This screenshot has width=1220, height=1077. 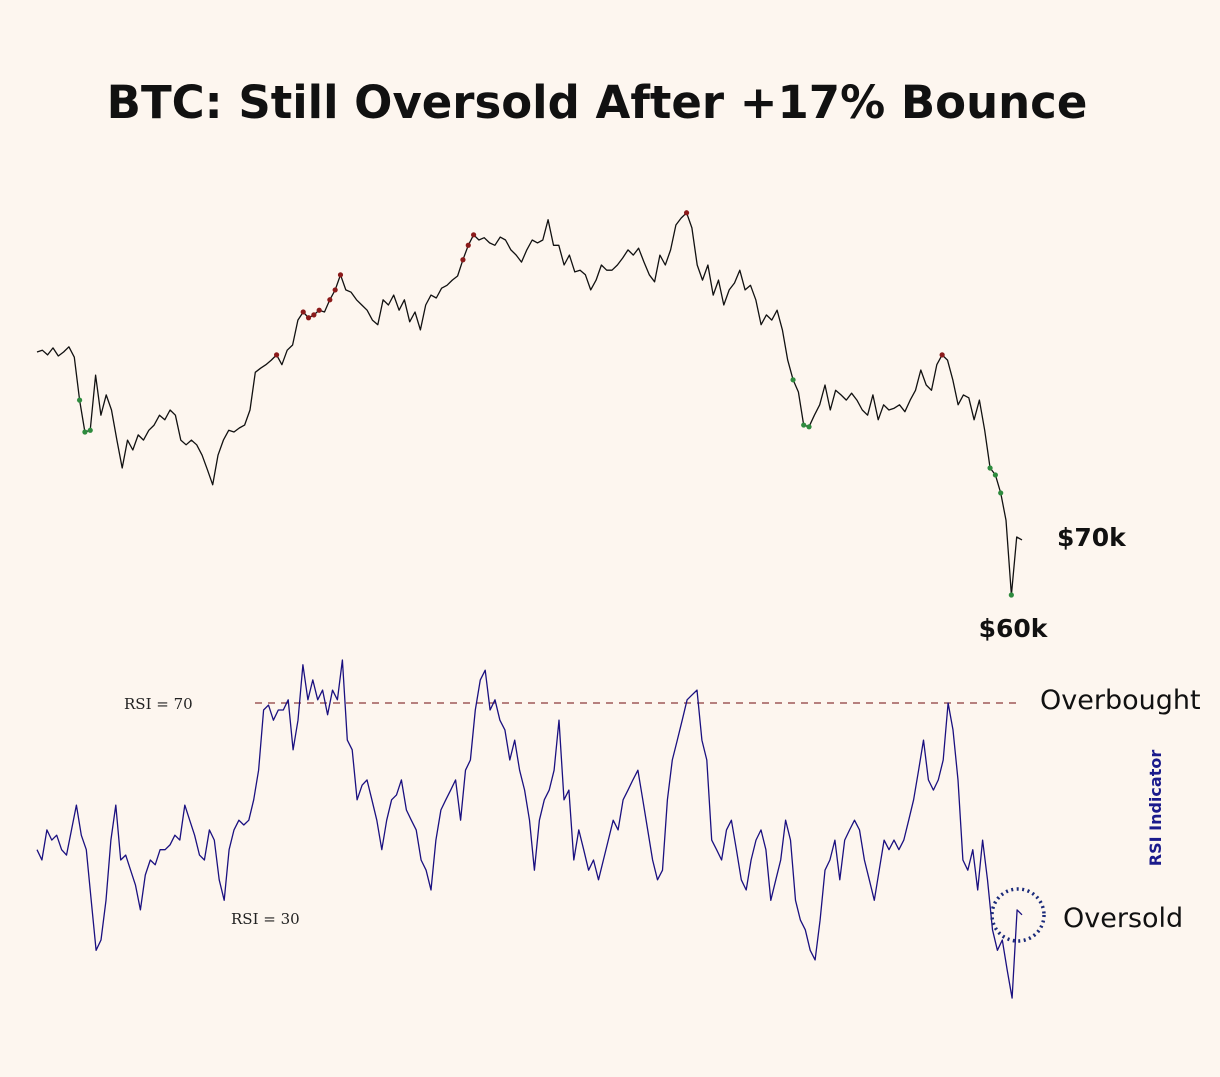 What do you see at coordinates (1018, 915) in the screenshot?
I see `oversold-highlight-circle` at bounding box center [1018, 915].